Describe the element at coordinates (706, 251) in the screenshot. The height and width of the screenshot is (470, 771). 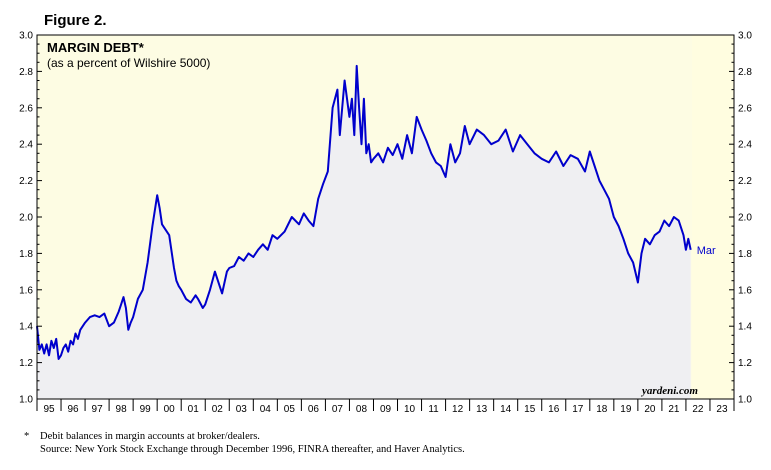
I see `last-point-label: Mar` at that location.